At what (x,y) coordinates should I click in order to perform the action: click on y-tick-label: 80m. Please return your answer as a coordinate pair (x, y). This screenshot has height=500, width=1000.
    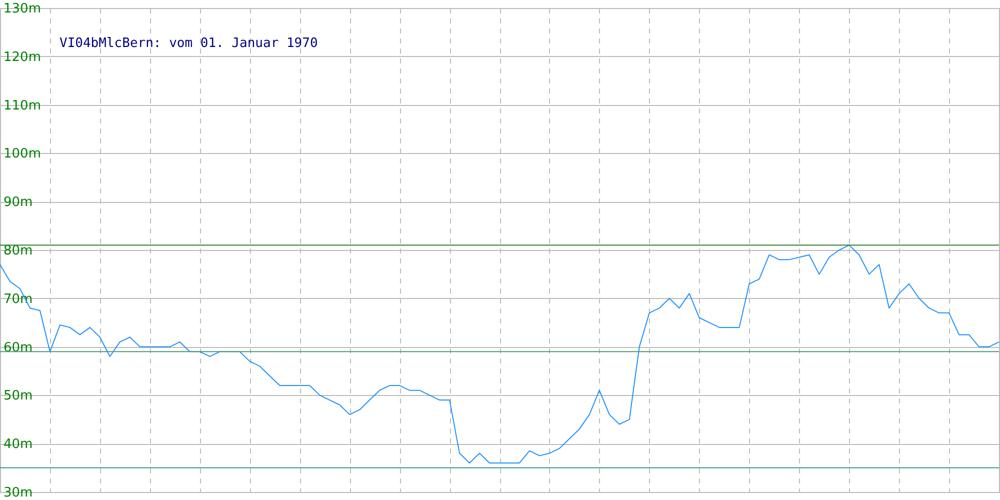
    Looking at the image, I should click on (18, 251).